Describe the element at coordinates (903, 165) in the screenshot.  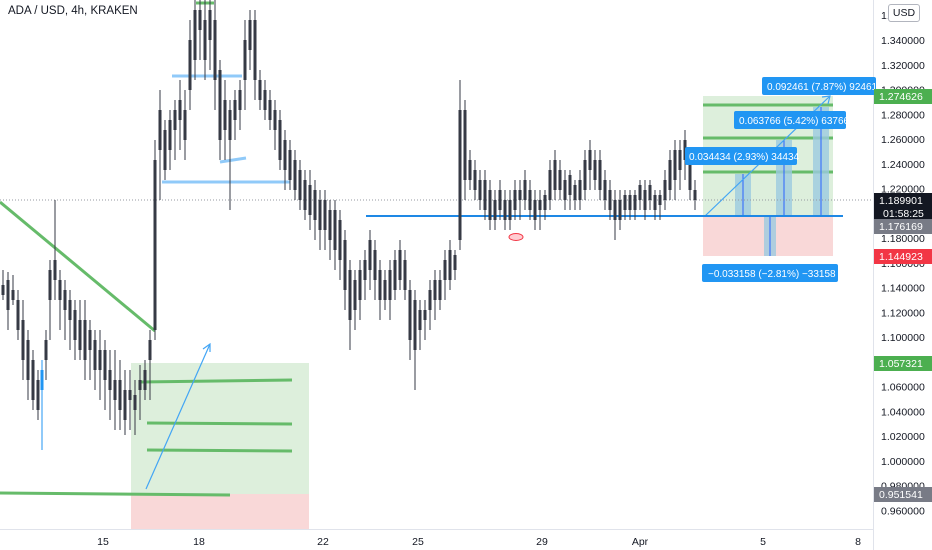
I see `price-tick-label: 1.240000` at that location.